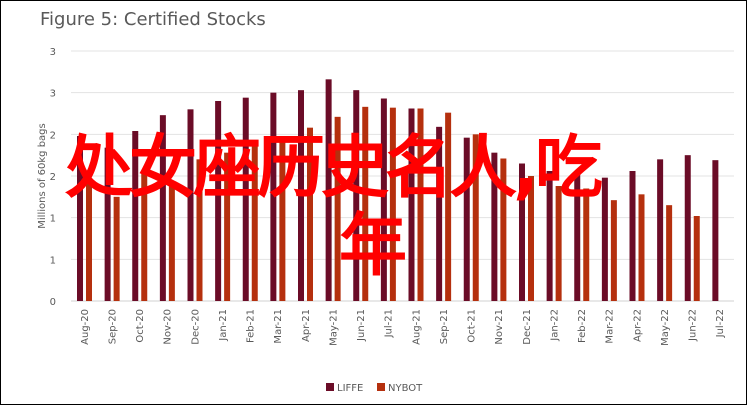 The width and height of the screenshot is (747, 405). I want to click on x-tick-label: May-21, so click(333, 327).